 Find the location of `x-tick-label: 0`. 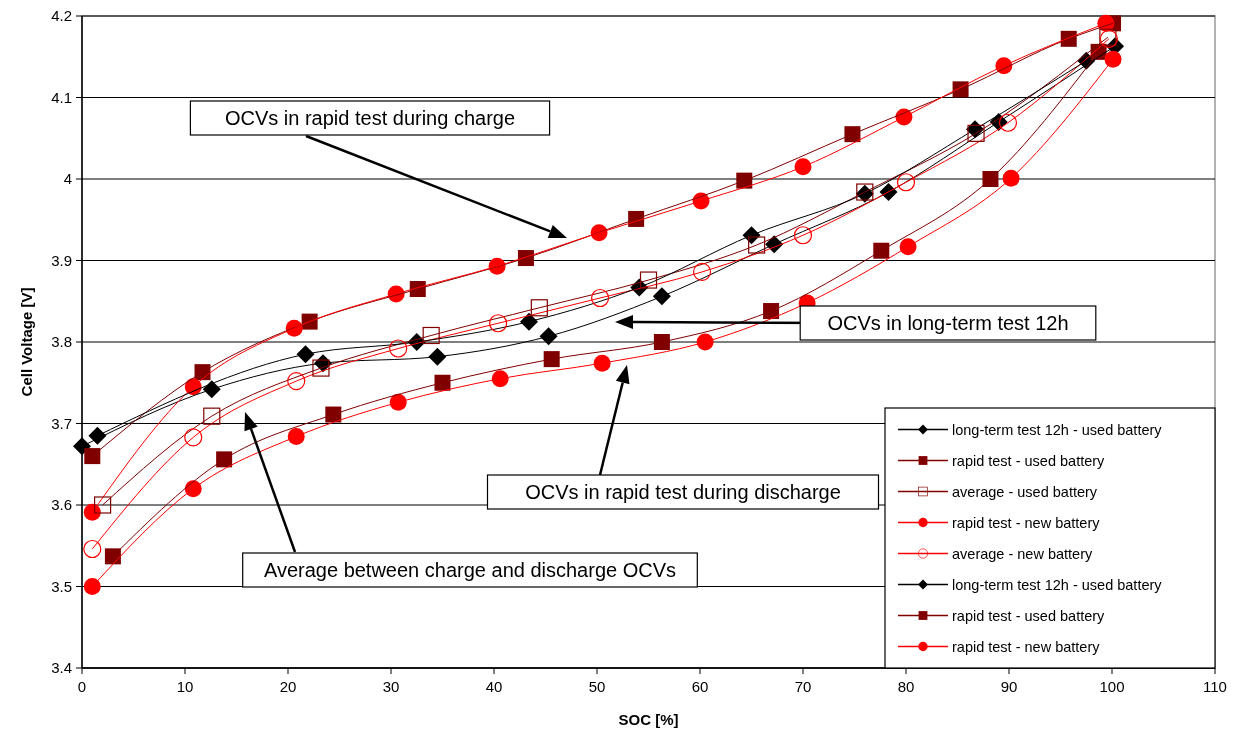

x-tick-label: 0 is located at coordinates (82, 686).